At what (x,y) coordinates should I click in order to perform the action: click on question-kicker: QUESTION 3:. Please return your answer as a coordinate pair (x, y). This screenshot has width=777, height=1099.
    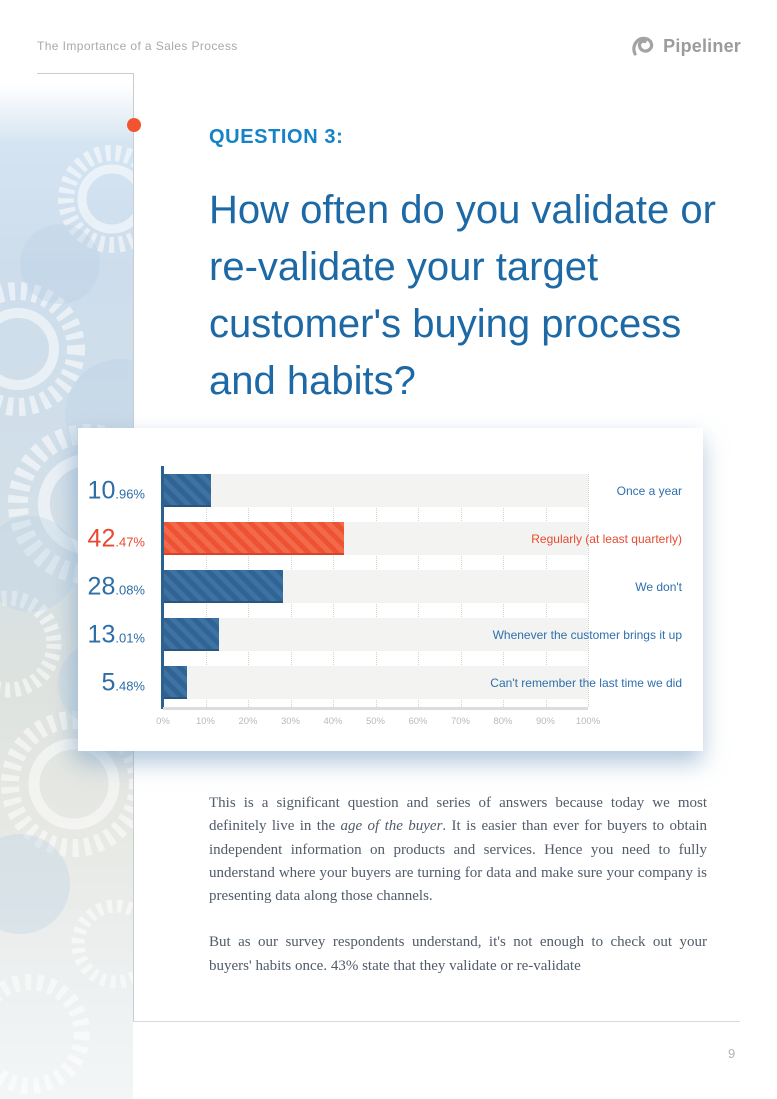
    Looking at the image, I should click on (276, 137).